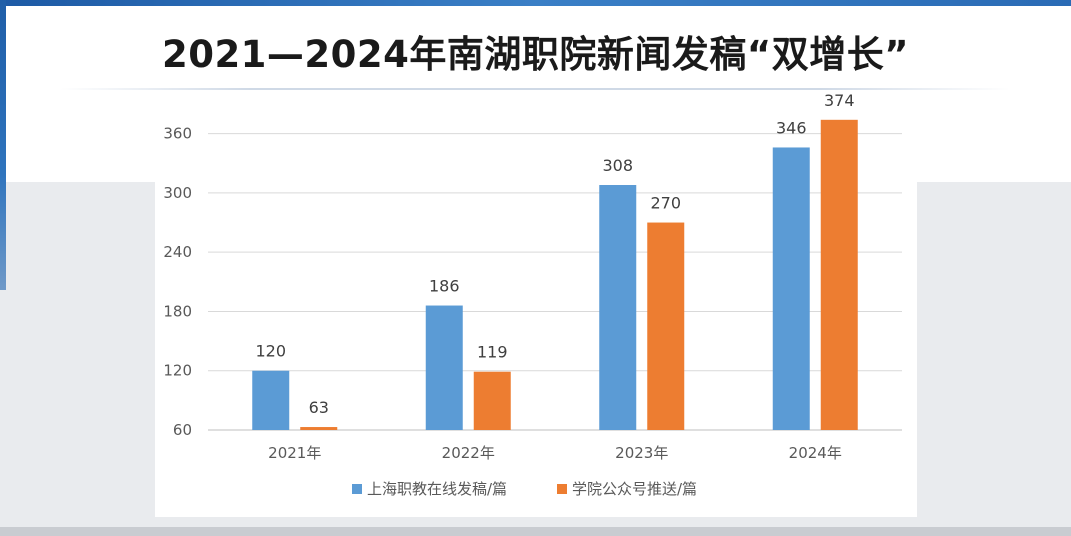 The width and height of the screenshot is (1071, 536). What do you see at coordinates (641, 453) in the screenshot?
I see `x-tick-label: 2023年` at bounding box center [641, 453].